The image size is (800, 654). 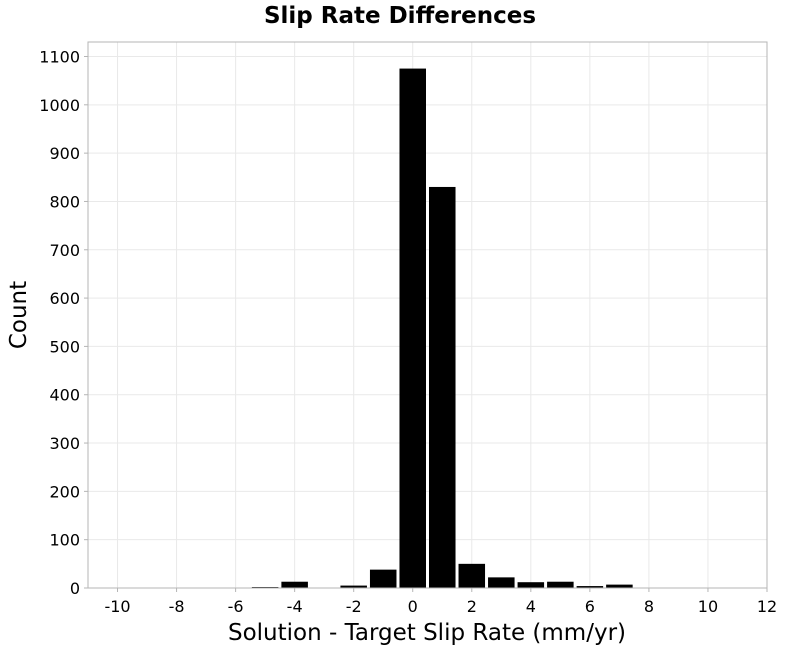 What do you see at coordinates (440, 602) in the screenshot?
I see `x-axis-ticks: -10 -8 -6 -4 -2 0 2 4 6 8 10 12` at bounding box center [440, 602].